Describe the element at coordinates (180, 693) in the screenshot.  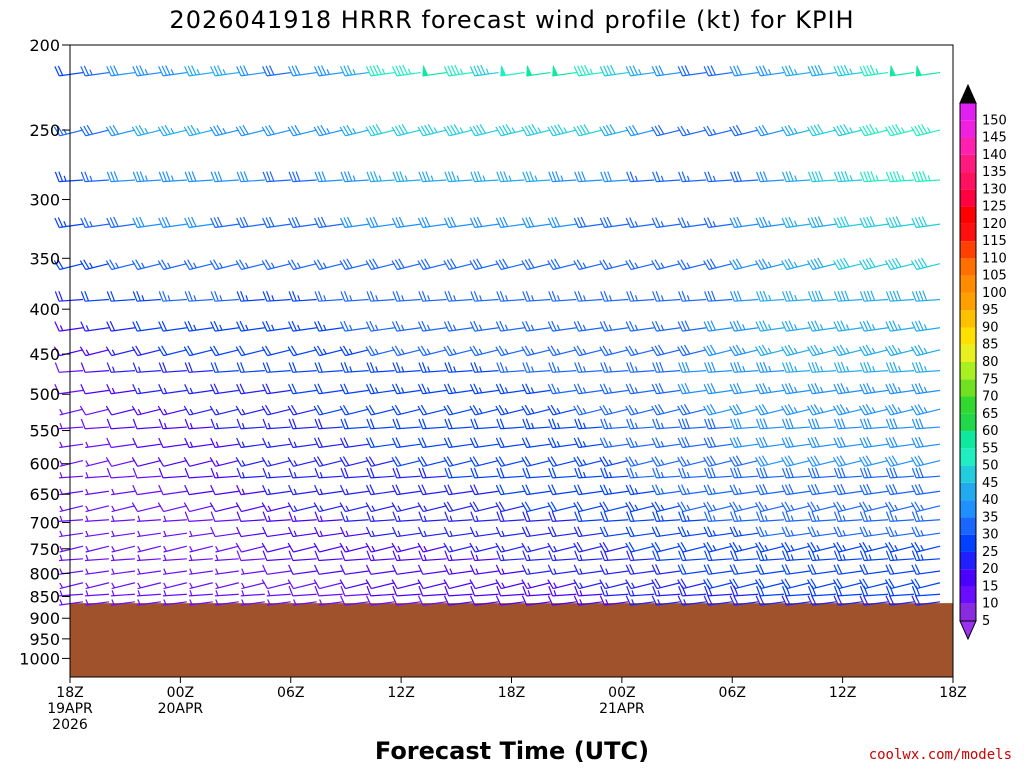
I see `x-tick-label: 00Z` at that location.